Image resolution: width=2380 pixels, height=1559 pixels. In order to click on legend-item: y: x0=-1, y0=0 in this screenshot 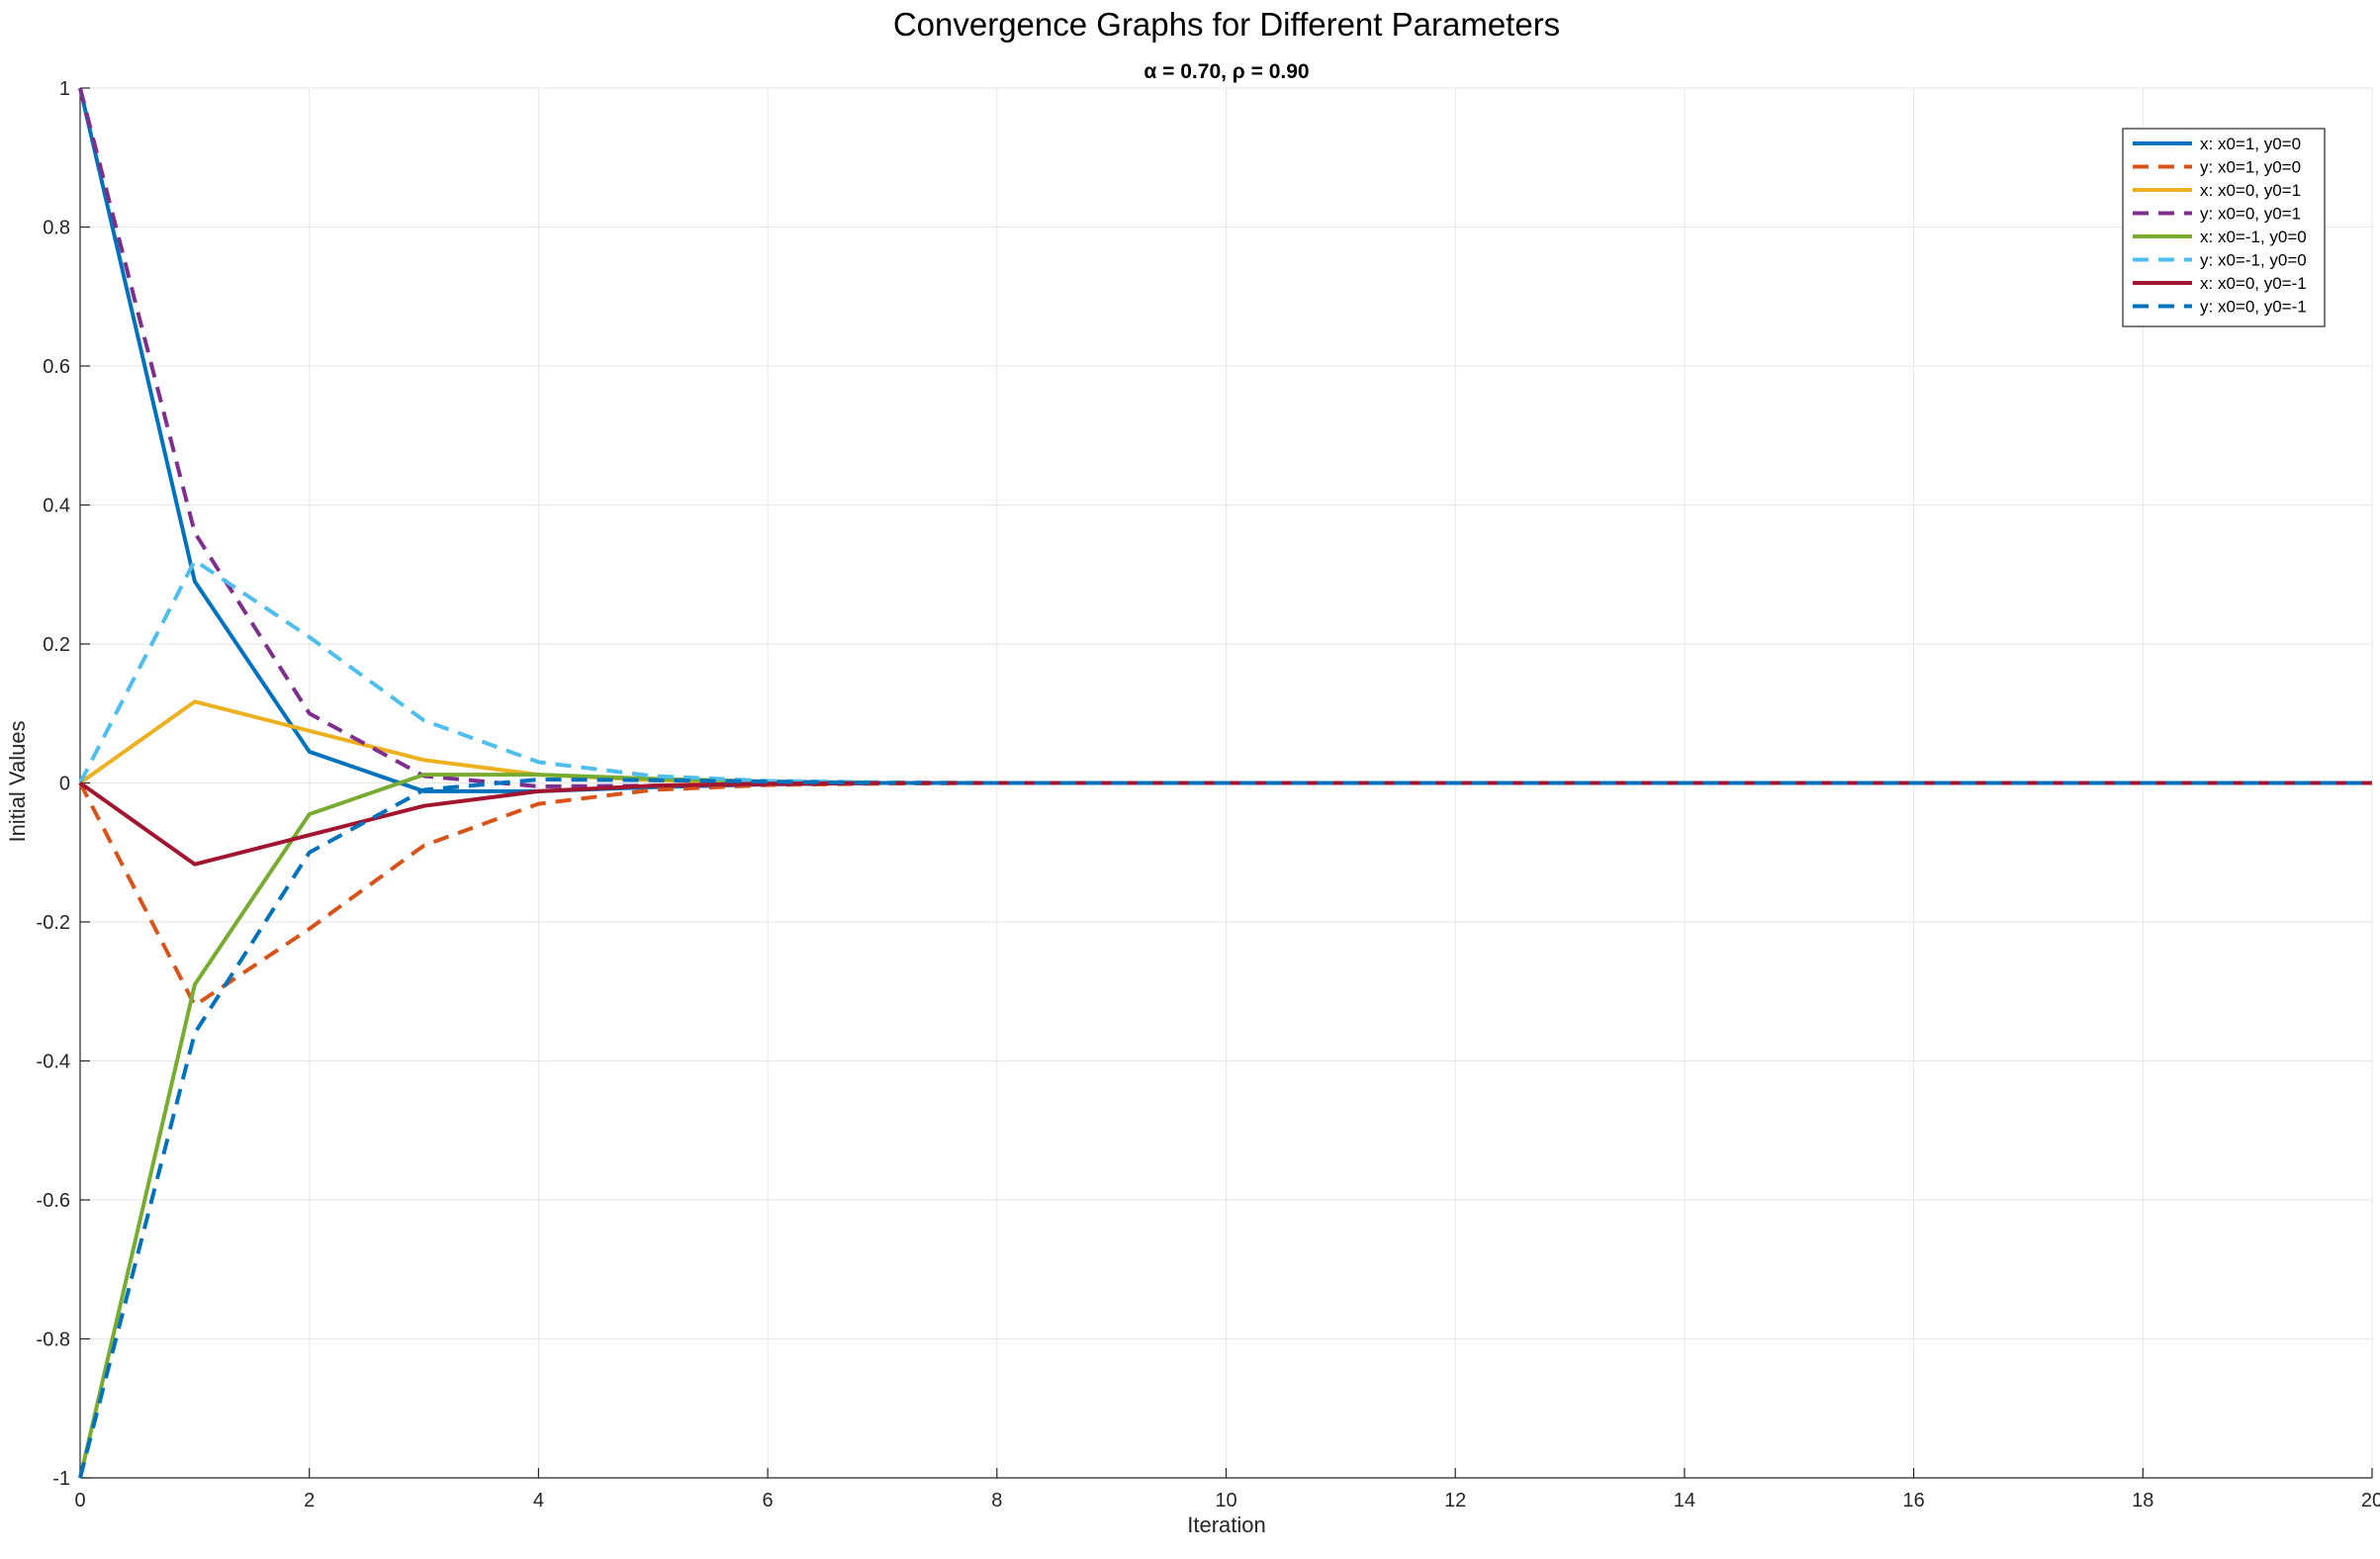, I will do `click(2220, 260)`.